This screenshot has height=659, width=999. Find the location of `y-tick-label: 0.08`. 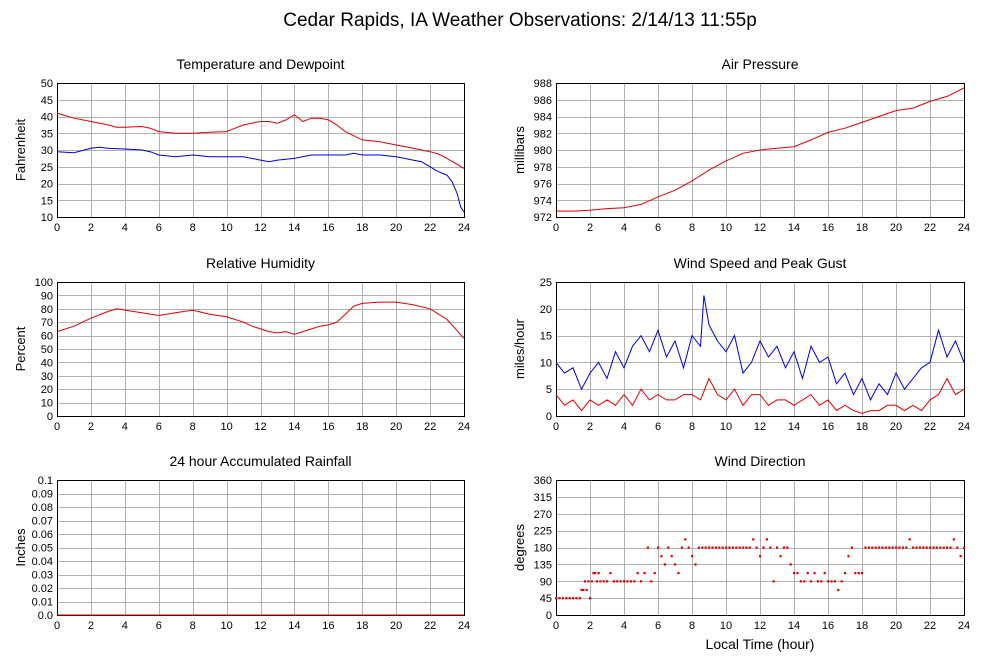

y-tick-label: 0.08 is located at coordinates (42, 508).